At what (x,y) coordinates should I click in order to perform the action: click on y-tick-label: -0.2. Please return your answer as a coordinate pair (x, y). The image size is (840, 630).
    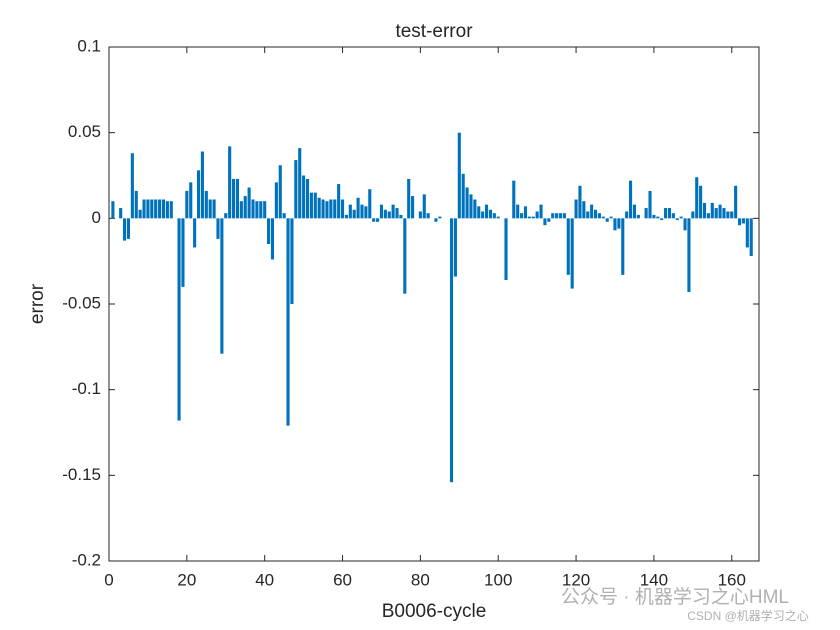
    Looking at the image, I should click on (86, 559).